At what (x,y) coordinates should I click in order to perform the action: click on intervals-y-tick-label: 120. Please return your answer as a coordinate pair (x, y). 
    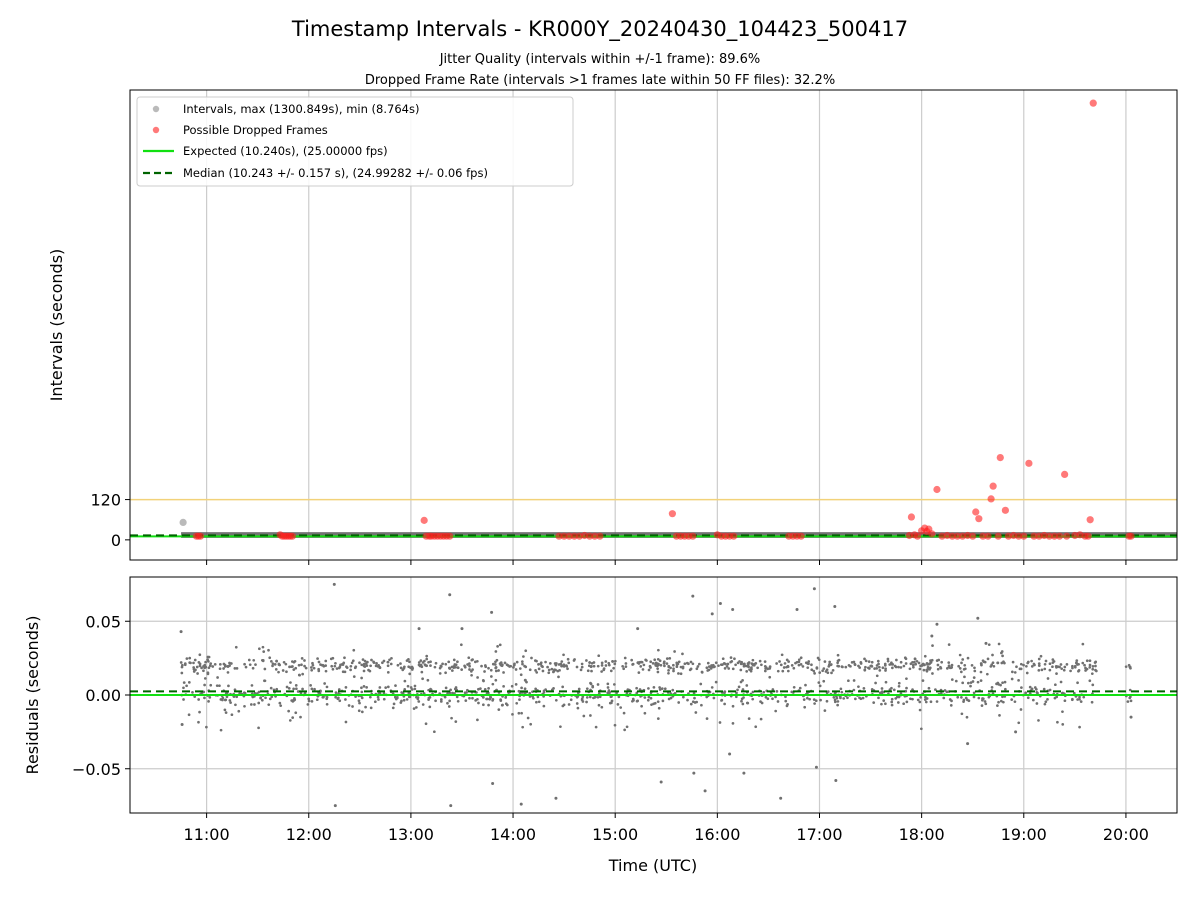
    Looking at the image, I should click on (105, 500).